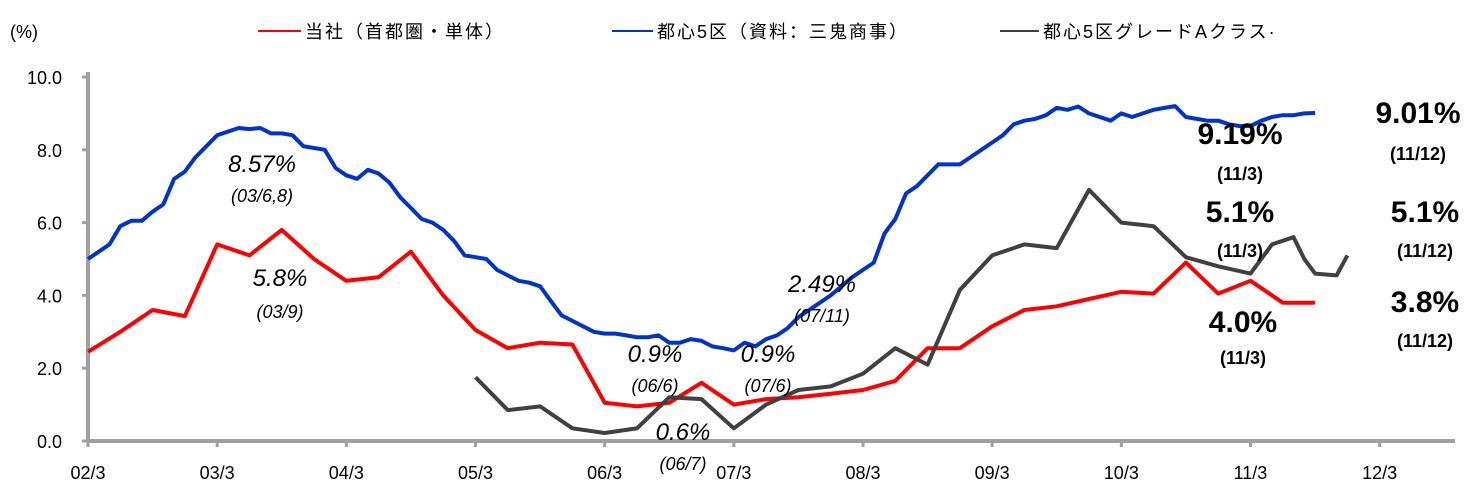  I want to click on annotation: 9.19%, so click(1239, 134).